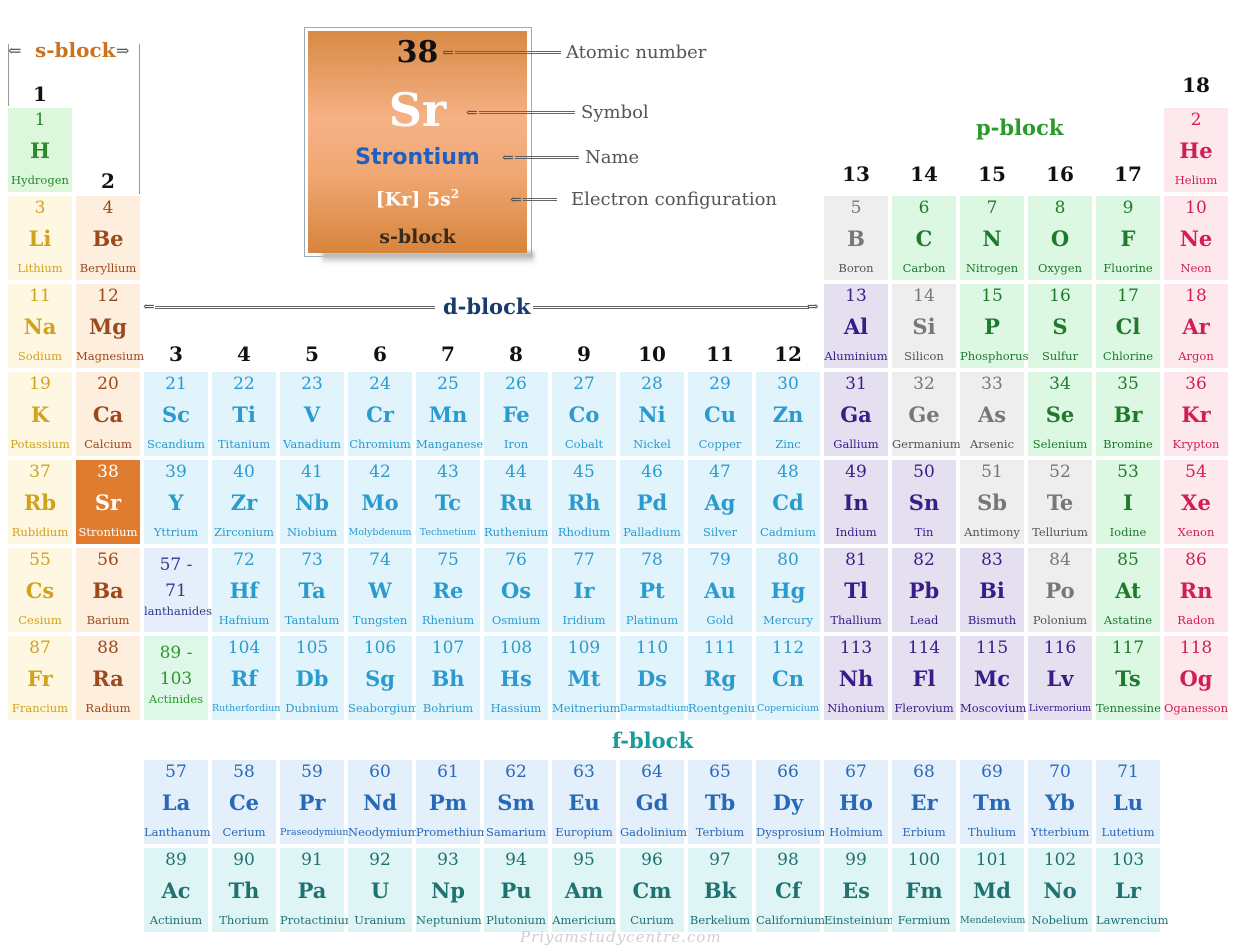 The width and height of the screenshot is (1238, 946). I want to click on element-cell-ta: 73 Ta Tantalum, so click(312, 590).